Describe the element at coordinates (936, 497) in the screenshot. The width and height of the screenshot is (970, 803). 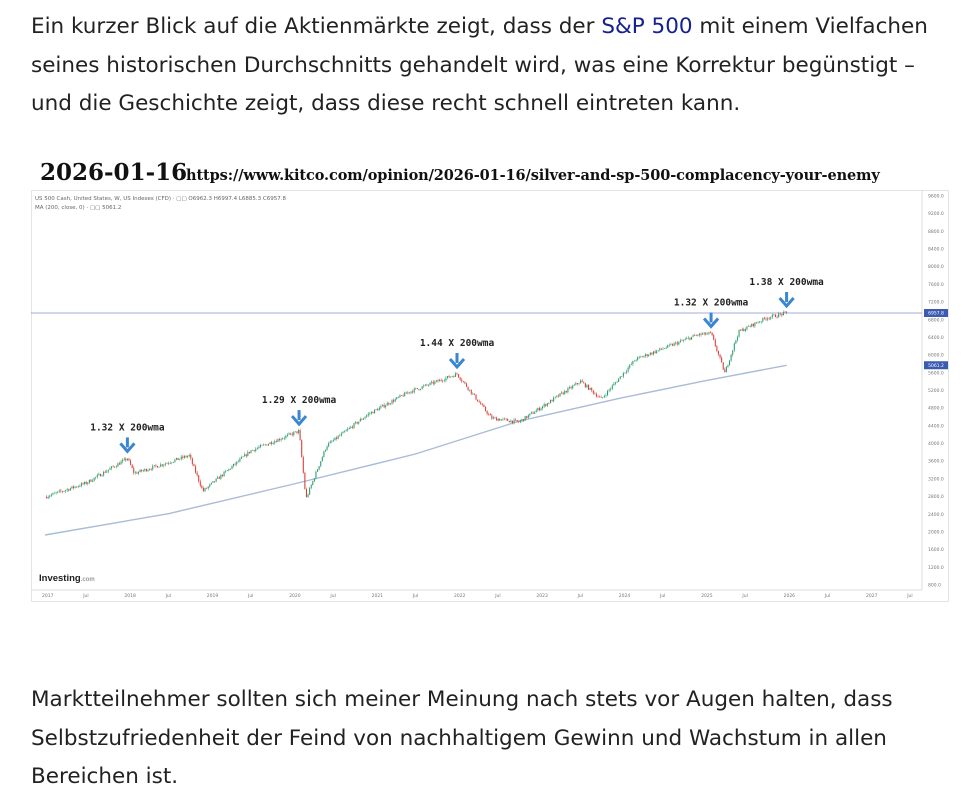
I see `y-tick-label: 2800.0` at that location.